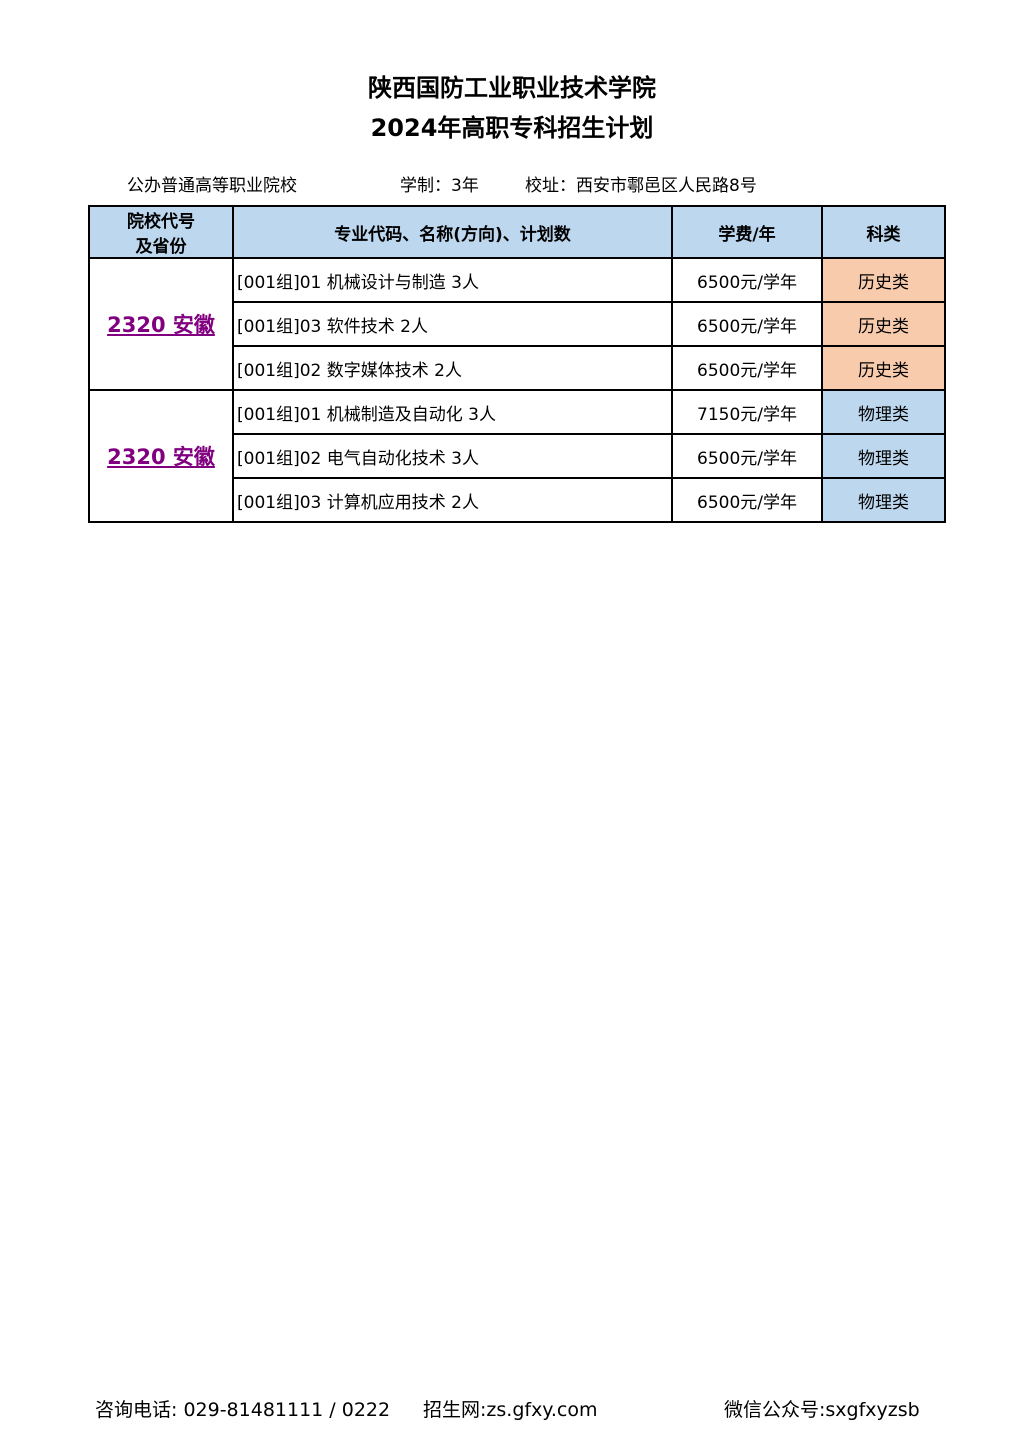 Image resolution: width=1024 pixels, height=1447 pixels. I want to click on table-header-row: 院校代号 及省份 专业代码、名称(方向)、计划数 学费/年 科类, so click(517, 232).